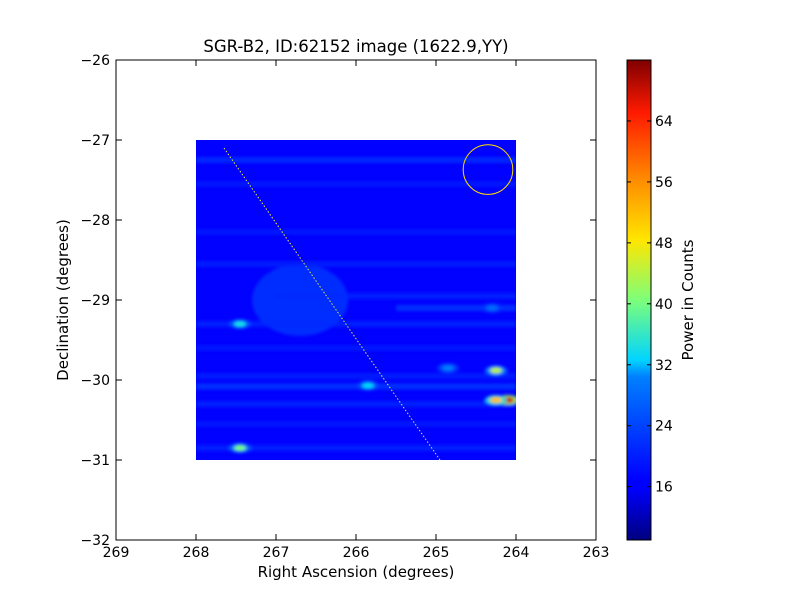 This screenshot has height=600, width=800. What do you see at coordinates (95, 381) in the screenshot?
I see `y-tick-label: −30` at bounding box center [95, 381].